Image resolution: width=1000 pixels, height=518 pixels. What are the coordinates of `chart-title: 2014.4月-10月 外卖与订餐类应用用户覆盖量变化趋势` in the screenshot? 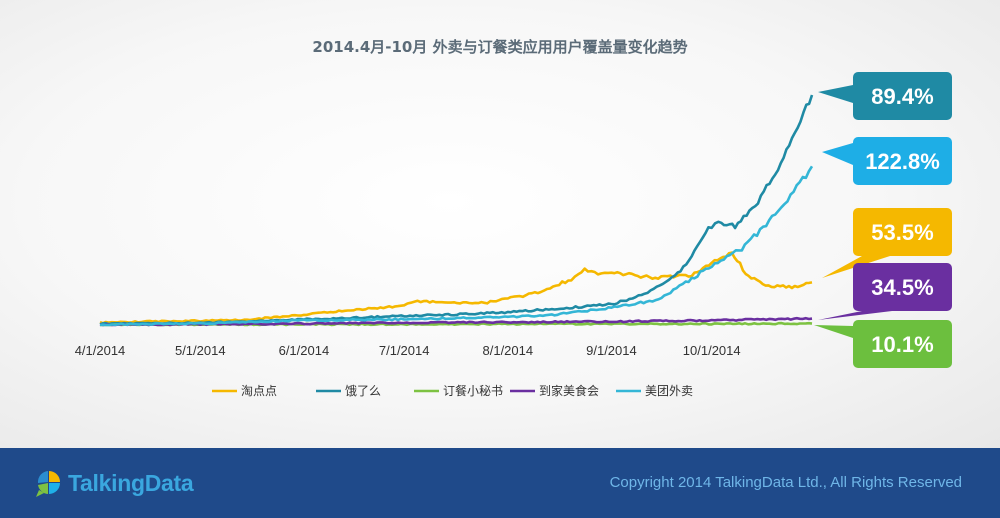 It's located at (499, 47).